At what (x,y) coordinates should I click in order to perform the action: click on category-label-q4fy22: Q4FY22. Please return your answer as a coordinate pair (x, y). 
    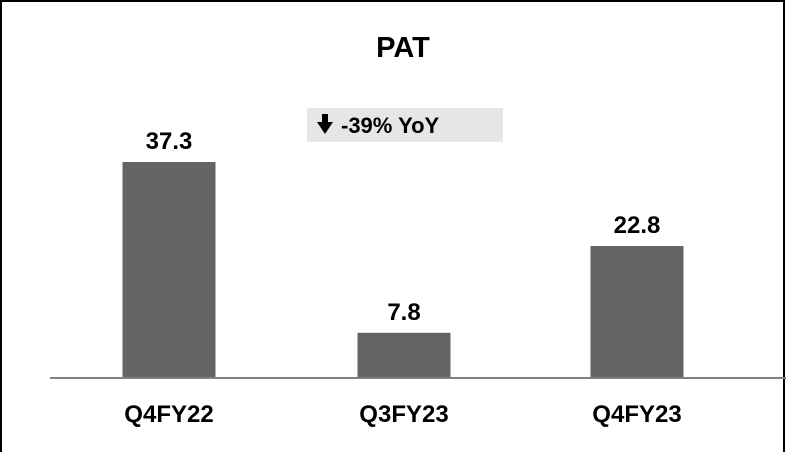
    Looking at the image, I should click on (168, 414).